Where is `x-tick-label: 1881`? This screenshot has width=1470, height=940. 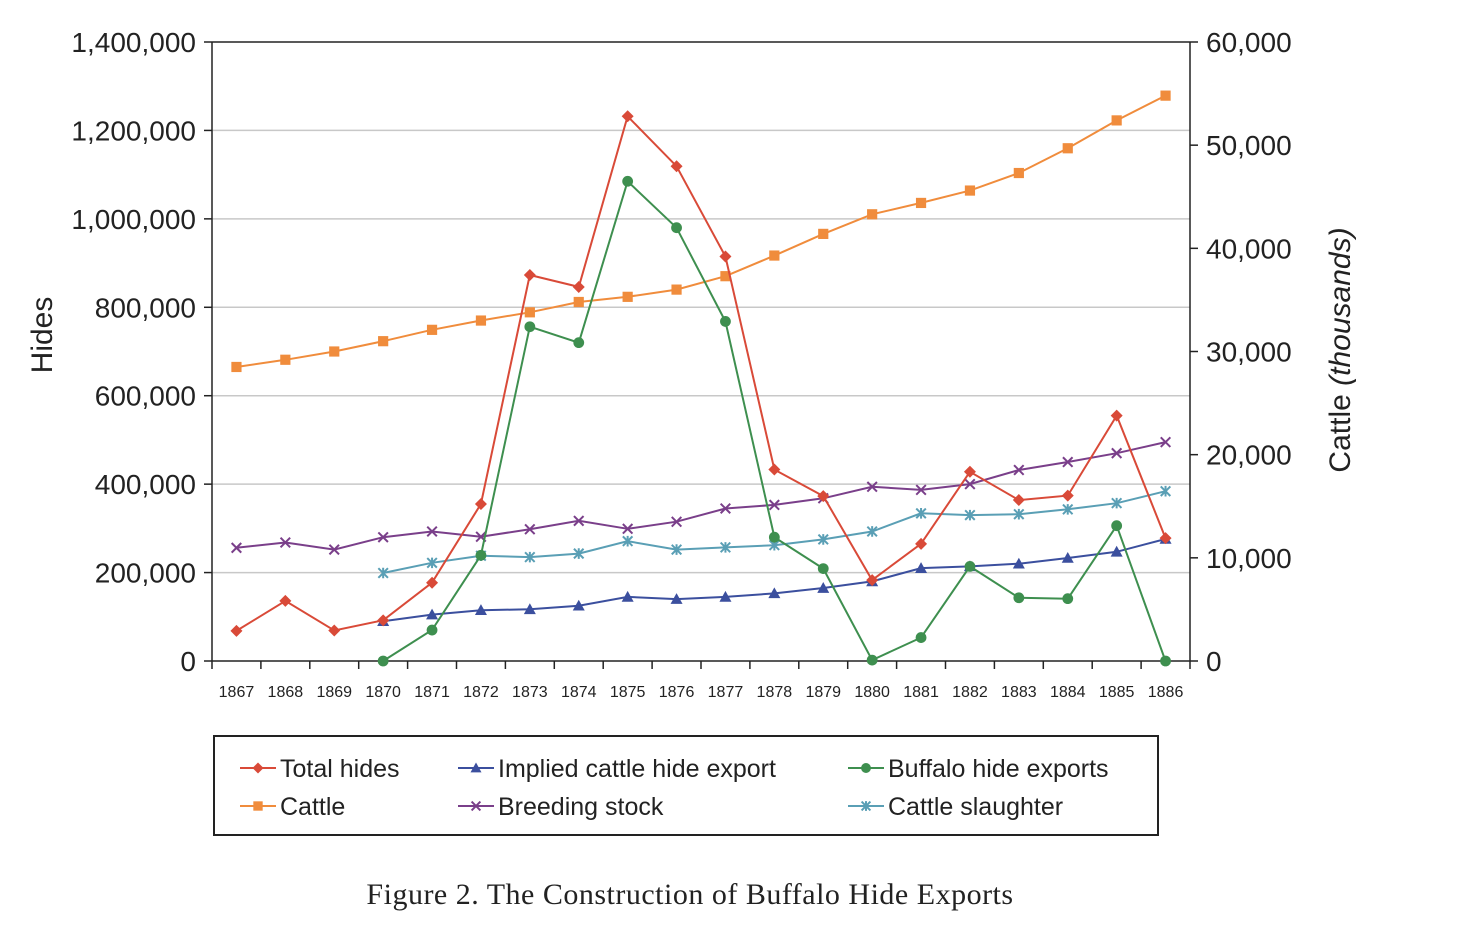 x-tick-label: 1881 is located at coordinates (921, 692).